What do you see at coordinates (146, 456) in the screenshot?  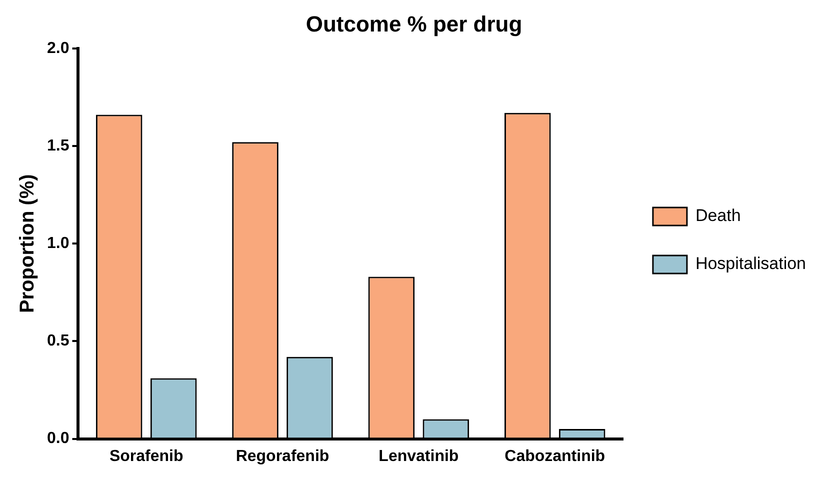 I see `x-tick-label: Sorafenib` at bounding box center [146, 456].